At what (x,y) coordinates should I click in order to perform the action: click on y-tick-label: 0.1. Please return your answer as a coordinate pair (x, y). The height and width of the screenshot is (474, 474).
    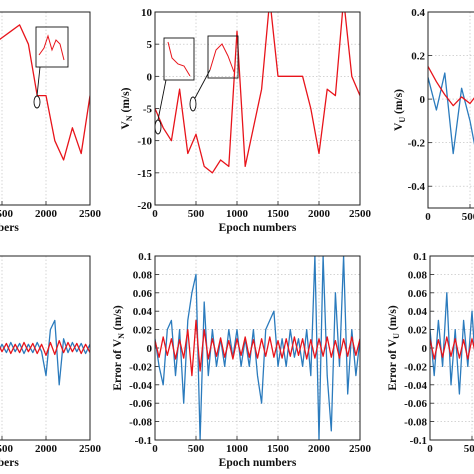
    Looking at the image, I should click on (145, 257).